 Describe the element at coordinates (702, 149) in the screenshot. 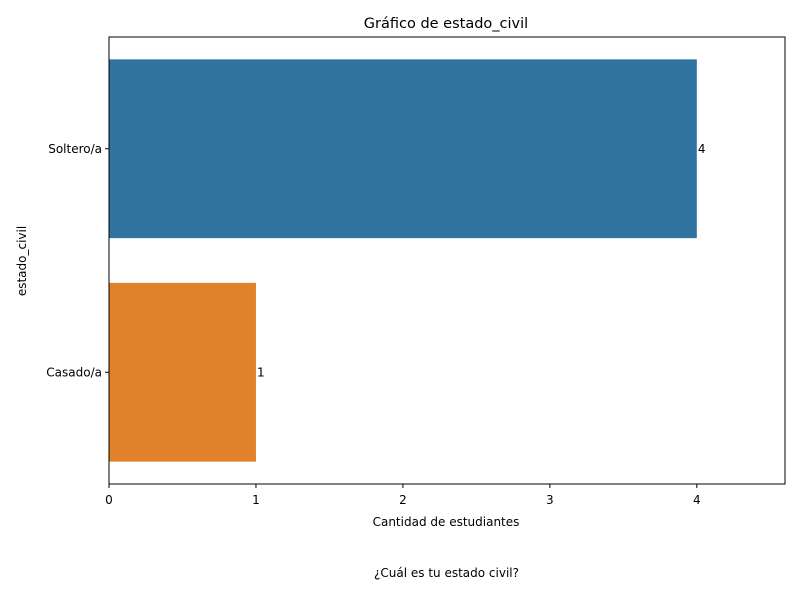

I see `data-label-soltero-a: 4` at that location.